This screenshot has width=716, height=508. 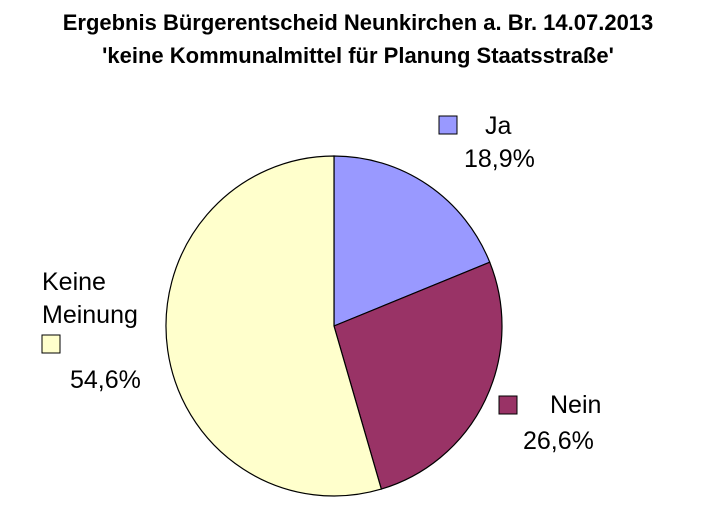 What do you see at coordinates (575, 405) in the screenshot?
I see `slice-label-nein: Nein` at bounding box center [575, 405].